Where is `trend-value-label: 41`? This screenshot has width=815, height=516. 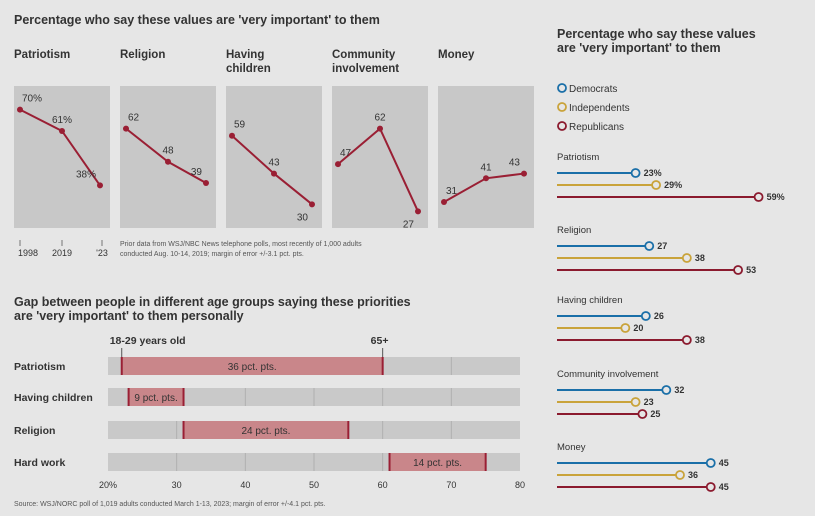
trend-value-label: 41 is located at coordinates (486, 167).